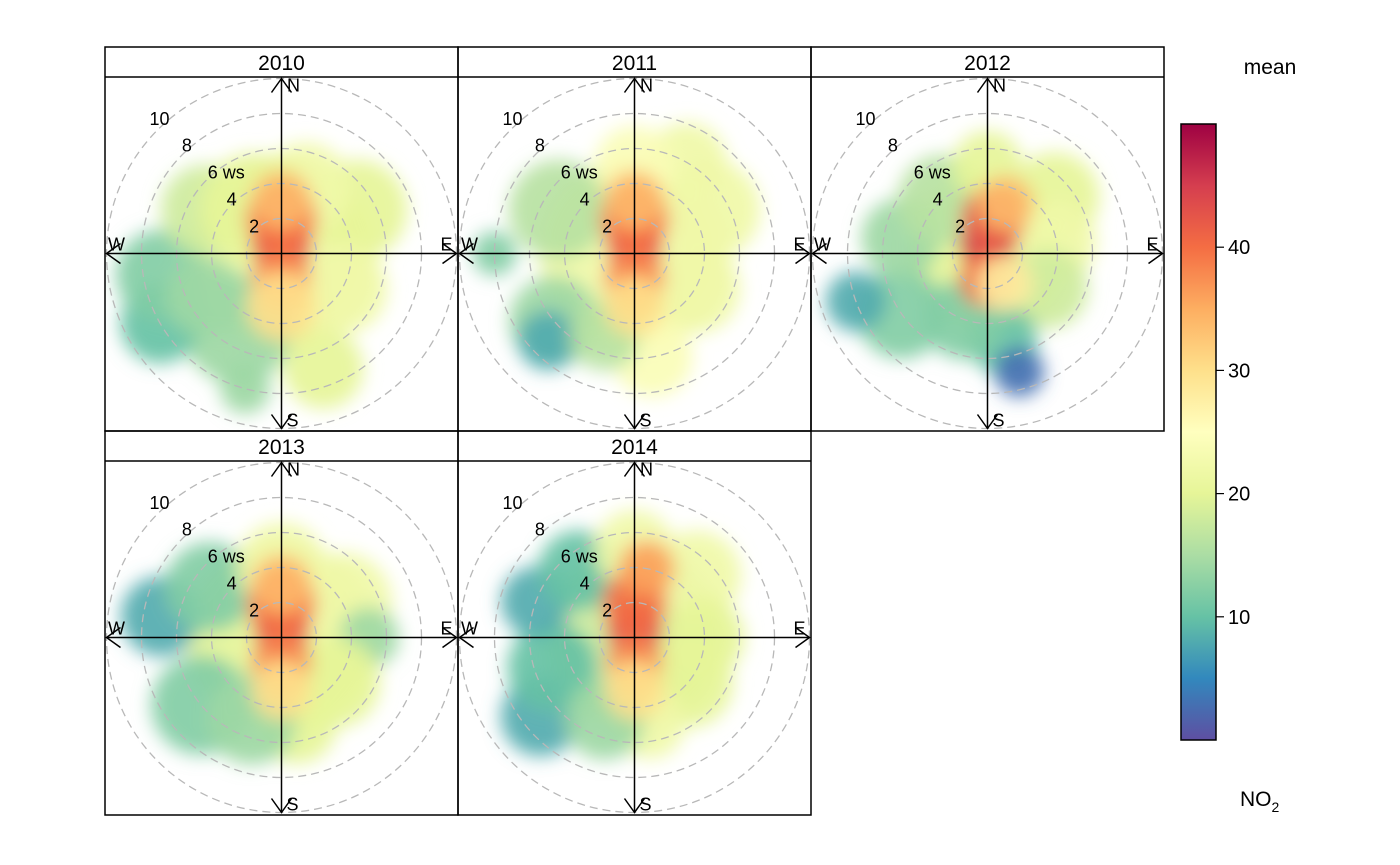 This screenshot has height=865, width=1400. Describe the element at coordinates (634, 63) in the screenshot. I see `panel-strip-label: 2011` at that location.